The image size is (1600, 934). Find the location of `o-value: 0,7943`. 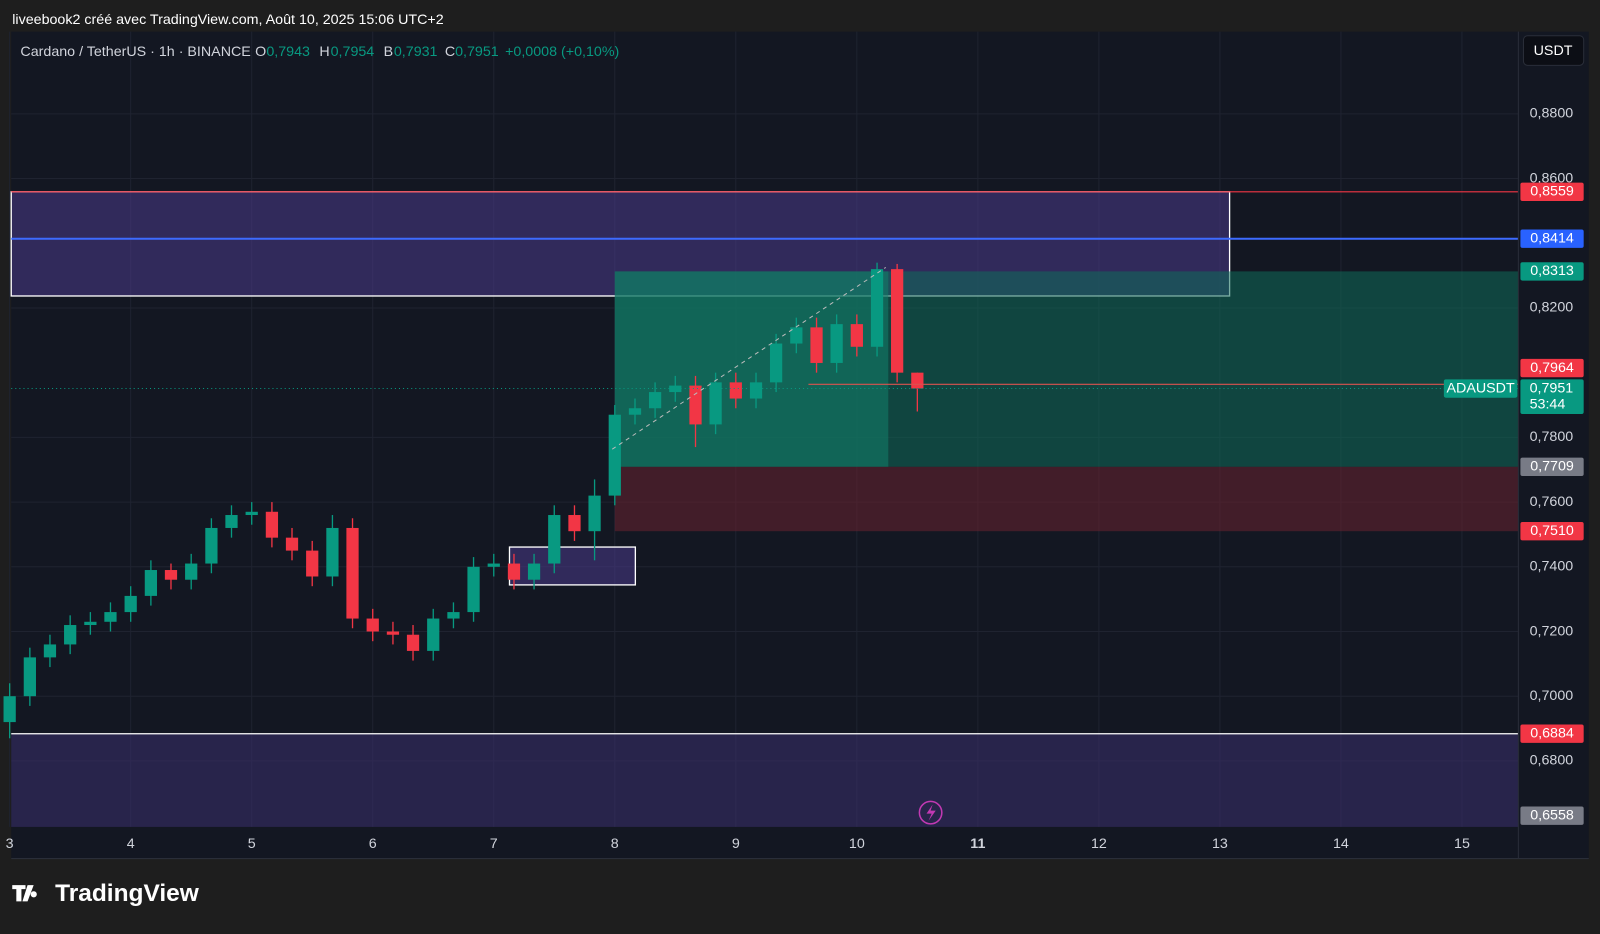

o-value: 0,7943 is located at coordinates (288, 52).